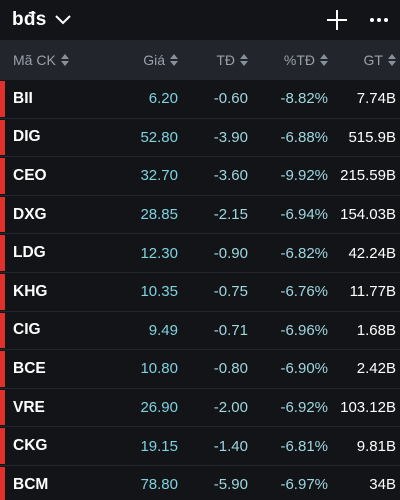 The image size is (400, 500). I want to click on symbol-cell: DXG, so click(30, 214).